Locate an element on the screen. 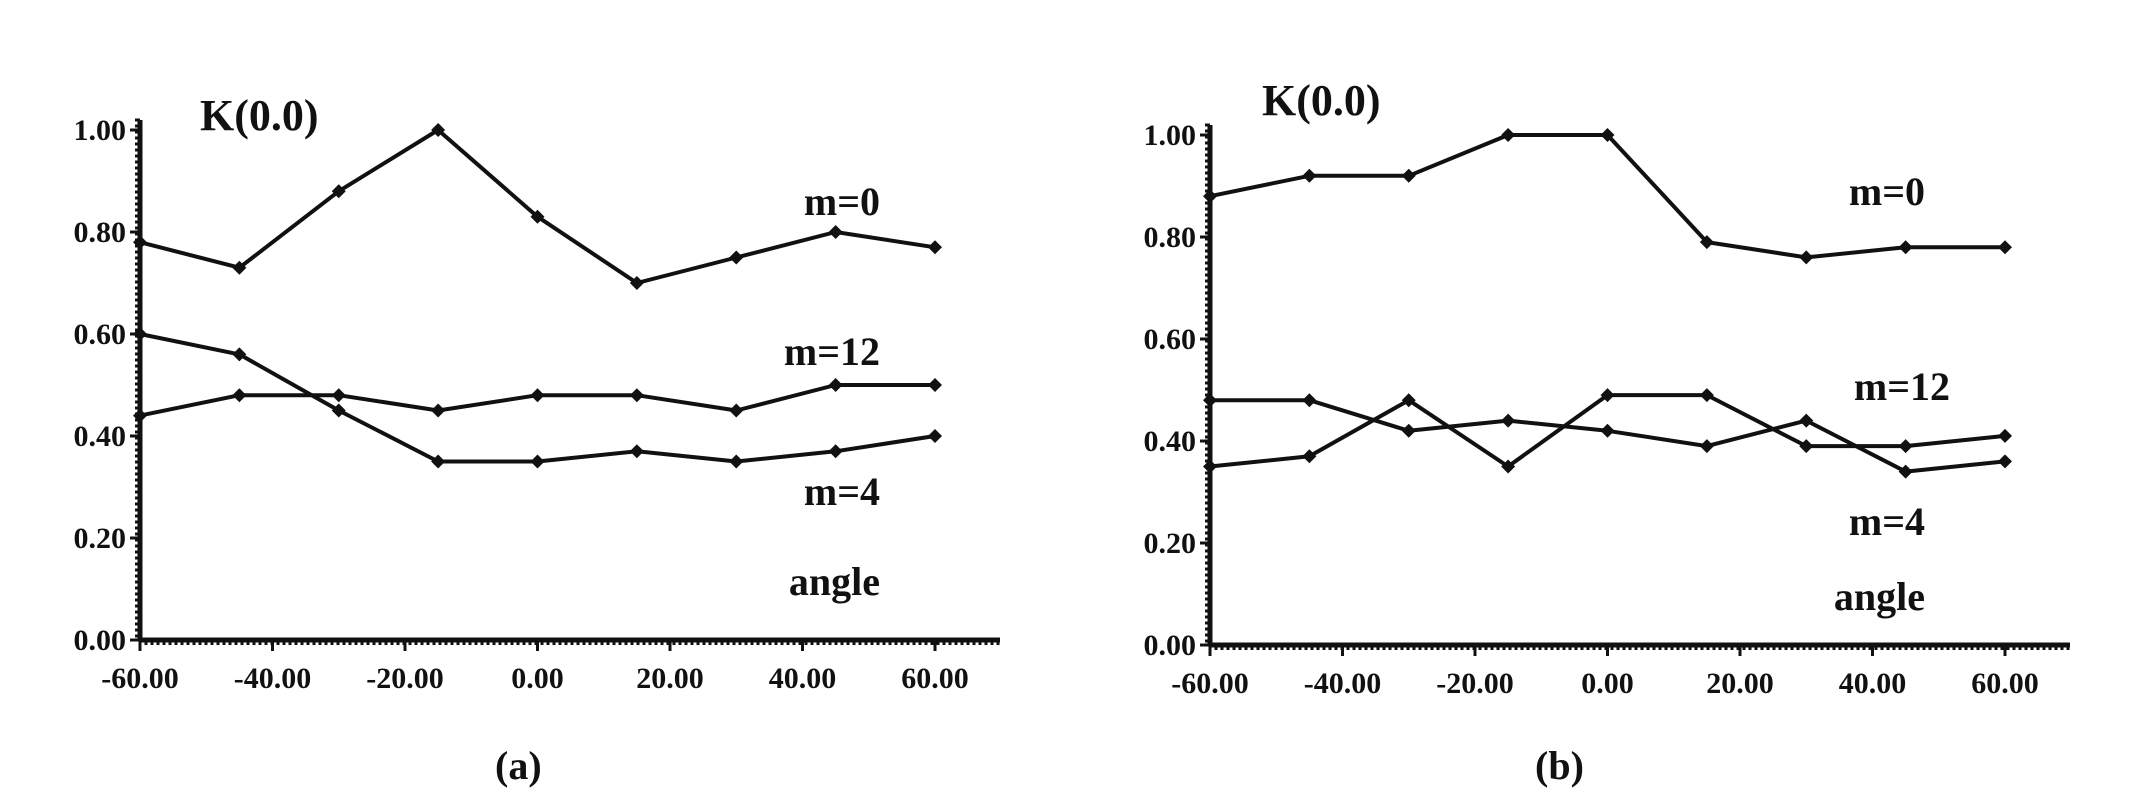 This screenshot has height=789, width=2132. panel-caption-b: (b) is located at coordinates (1559, 765).